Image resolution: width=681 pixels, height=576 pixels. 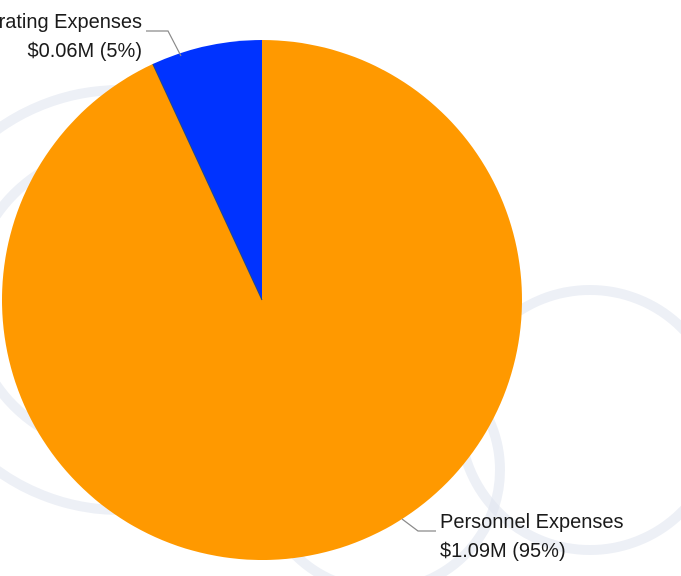 I want to click on slice-label-name: Personnel Expenses, so click(x=531, y=522).